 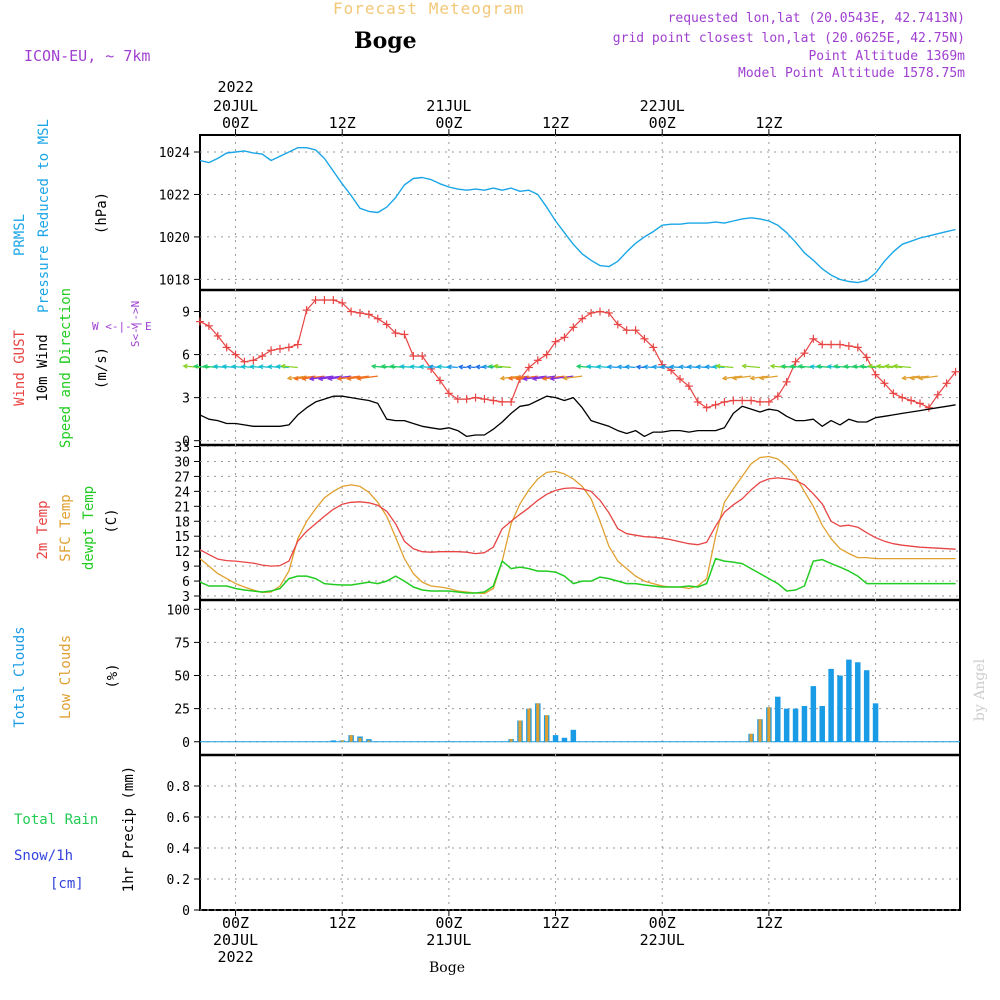 I want to click on clouds-tick-label: 75, so click(x=182, y=643).